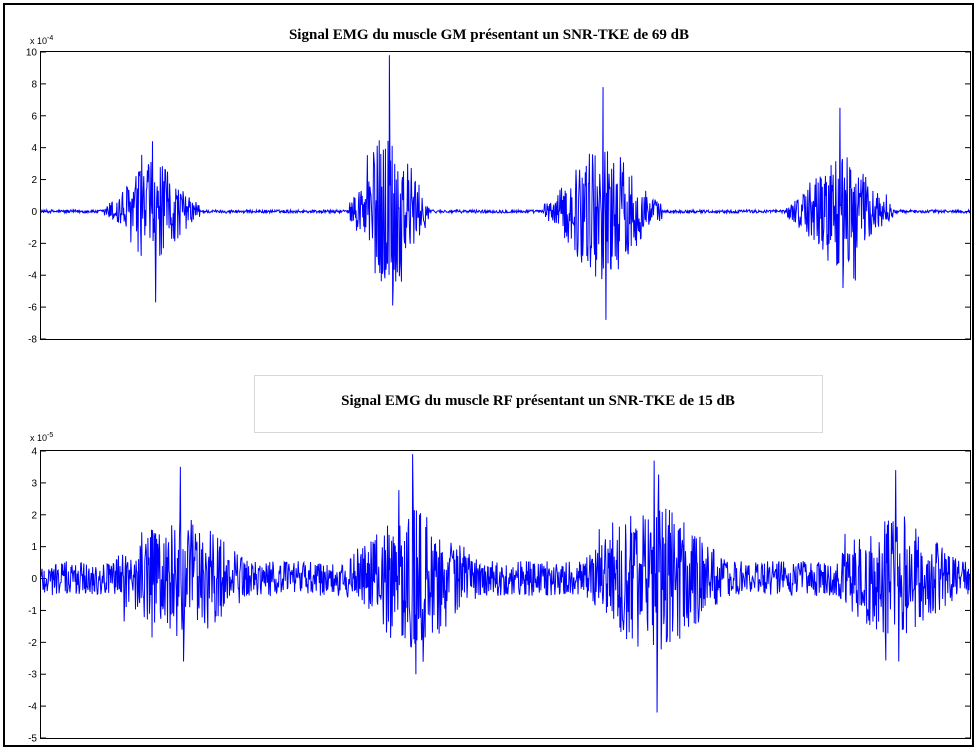 The image size is (979, 752). What do you see at coordinates (34, 84) in the screenshot?
I see `ytick-label: 8` at bounding box center [34, 84].